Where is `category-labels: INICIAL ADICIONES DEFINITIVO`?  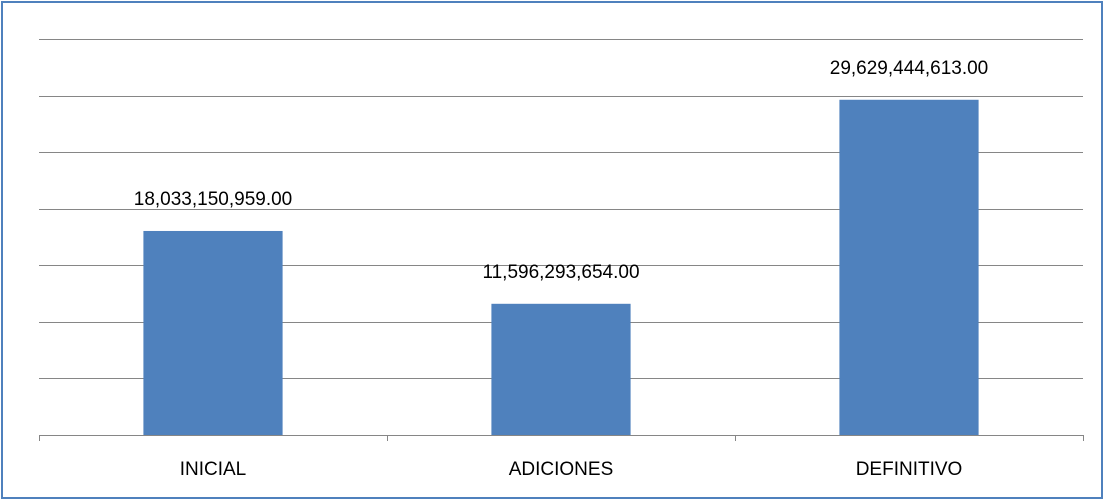
category-labels: INICIAL ADICIONES DEFINITIVO is located at coordinates (571, 469).